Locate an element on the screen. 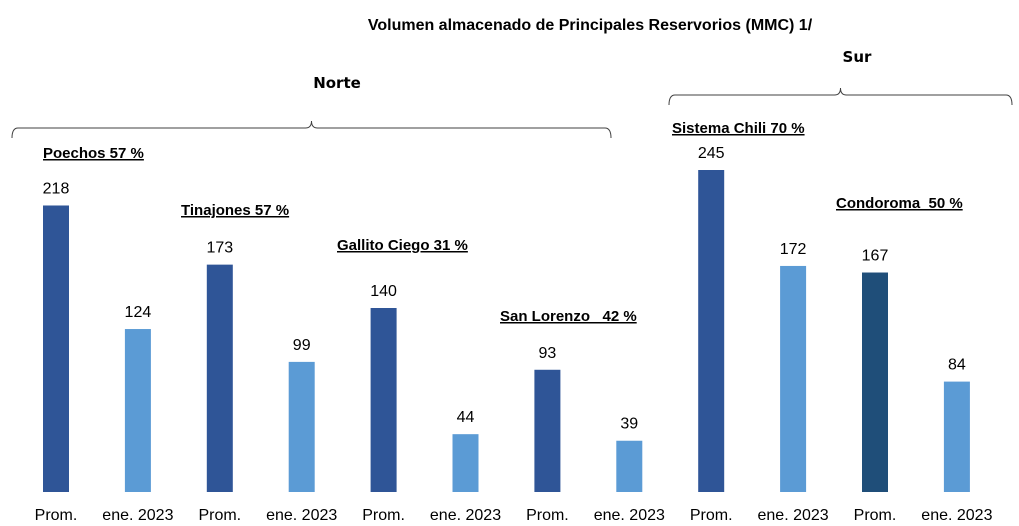 Image resolution: width=1019 pixels, height=526 pixels. data-label: 245 is located at coordinates (711, 153).